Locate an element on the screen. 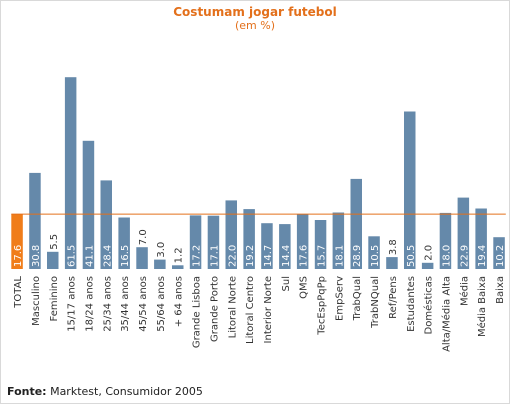 The image size is (510, 404). category-label: Média Baixa is located at coordinates (482, 306).